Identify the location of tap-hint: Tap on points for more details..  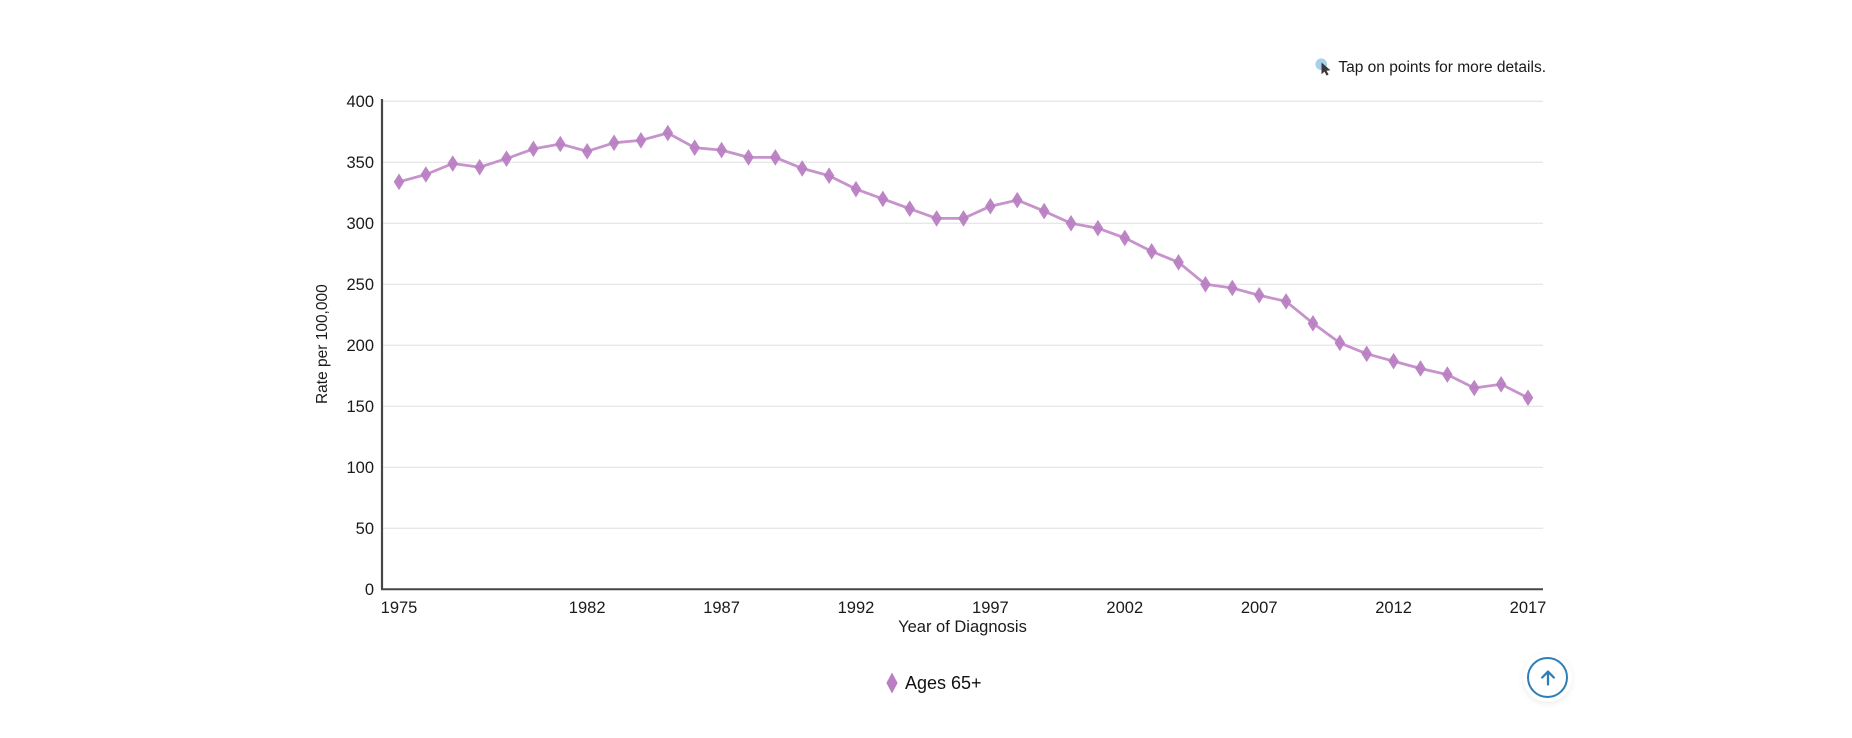
(1430, 67).